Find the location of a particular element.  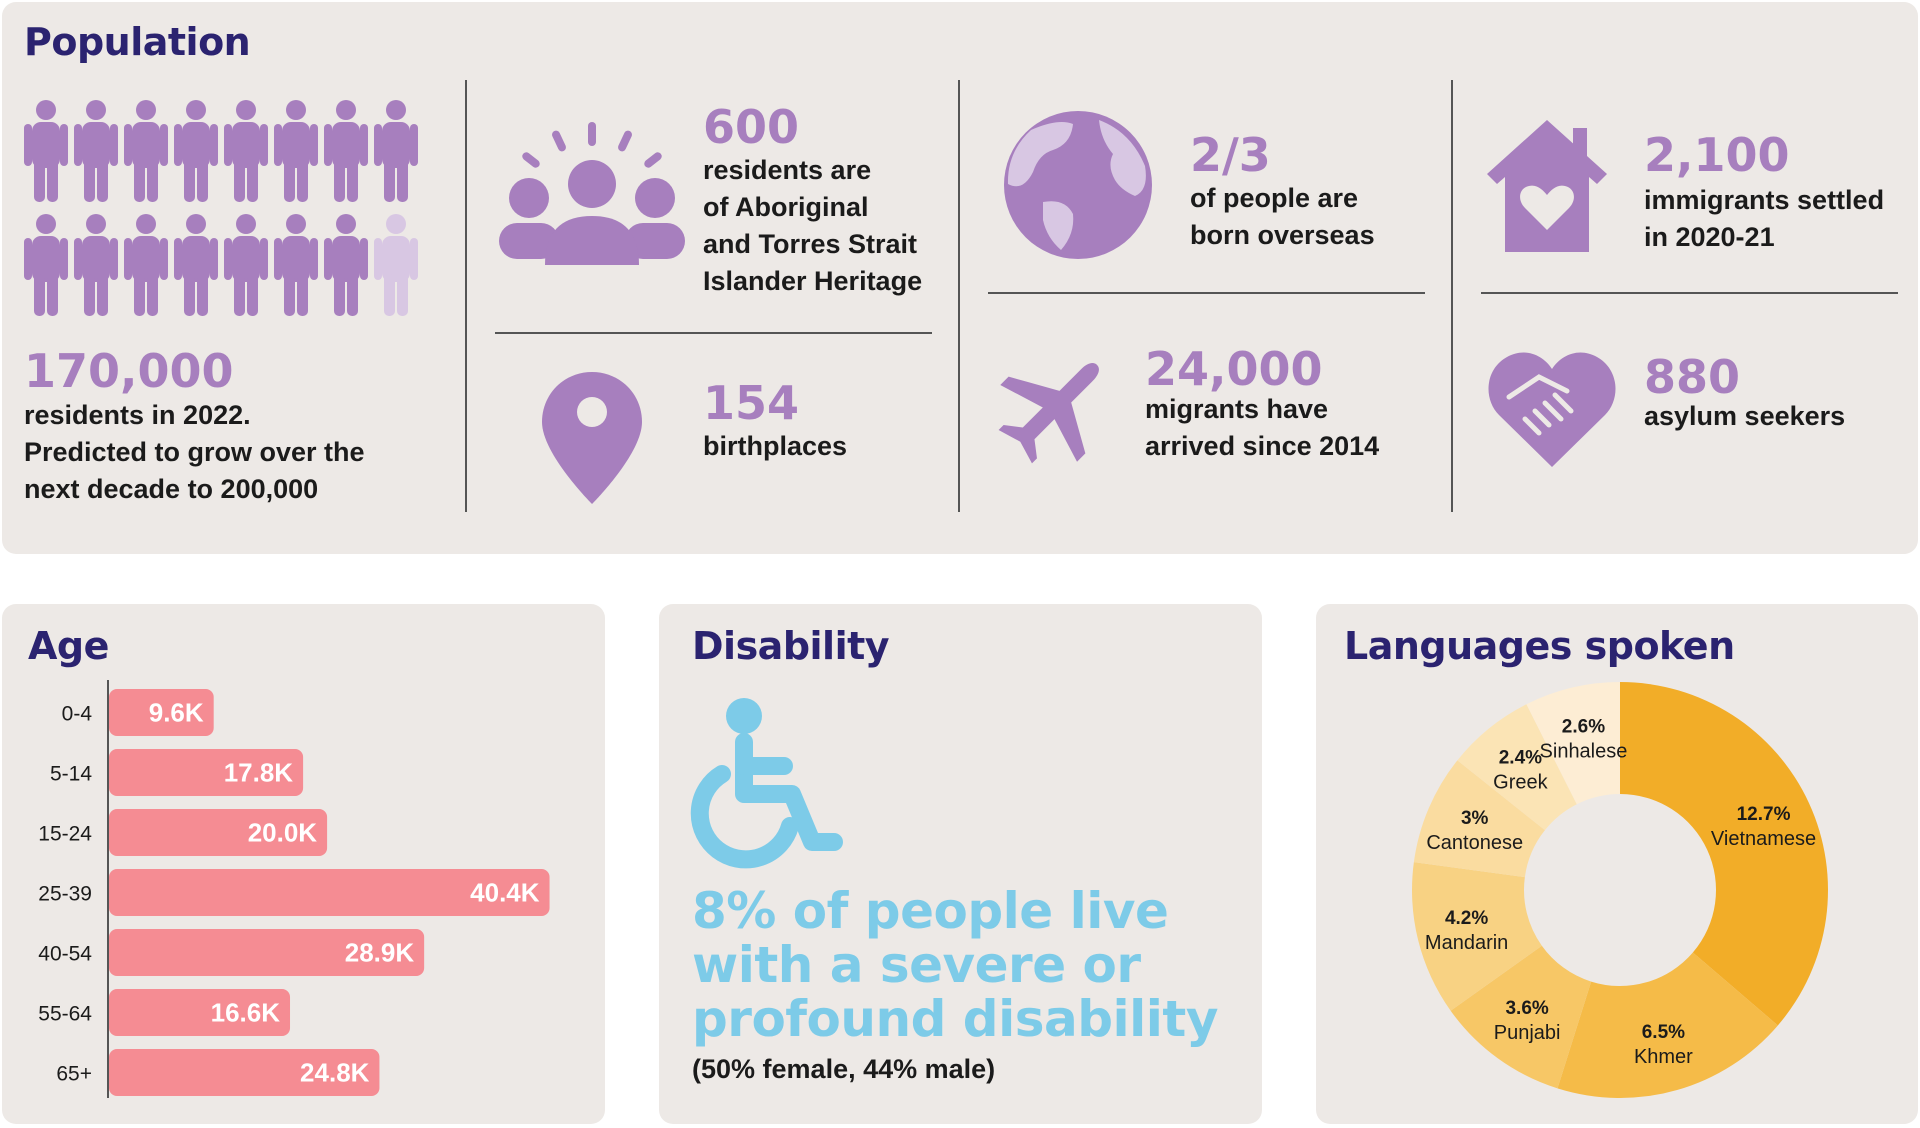

immigrants-line-1: immigrants settled is located at coordinates (1764, 200).